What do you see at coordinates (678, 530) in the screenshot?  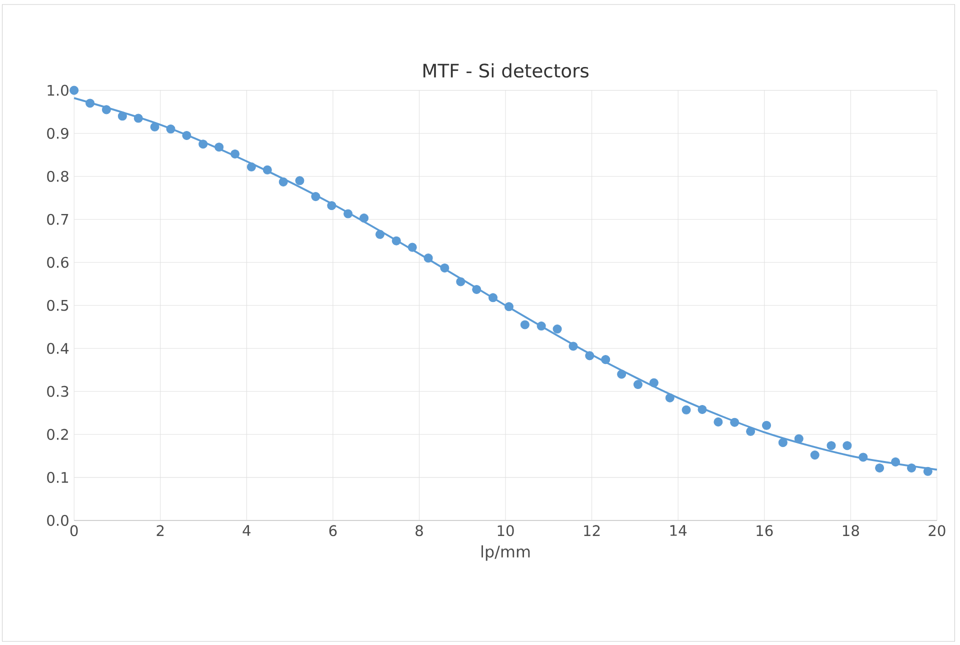 I see `x-tick-label: 14` at bounding box center [678, 530].